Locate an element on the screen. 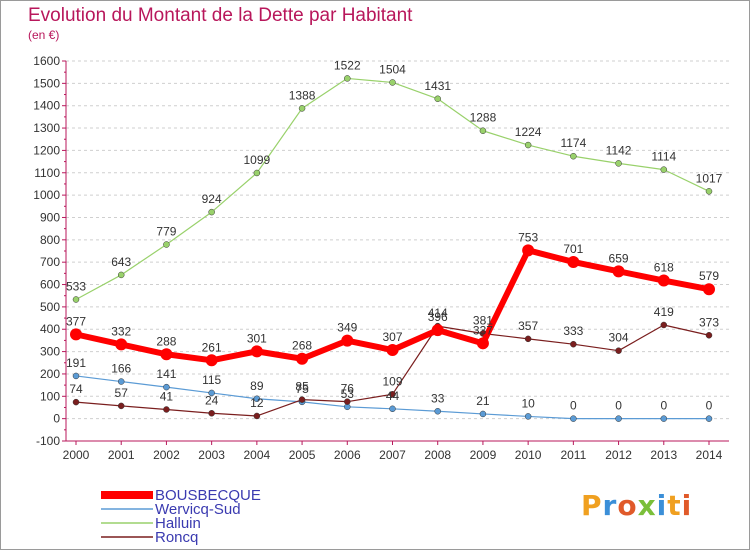  data-label: 33 is located at coordinates (438, 398).